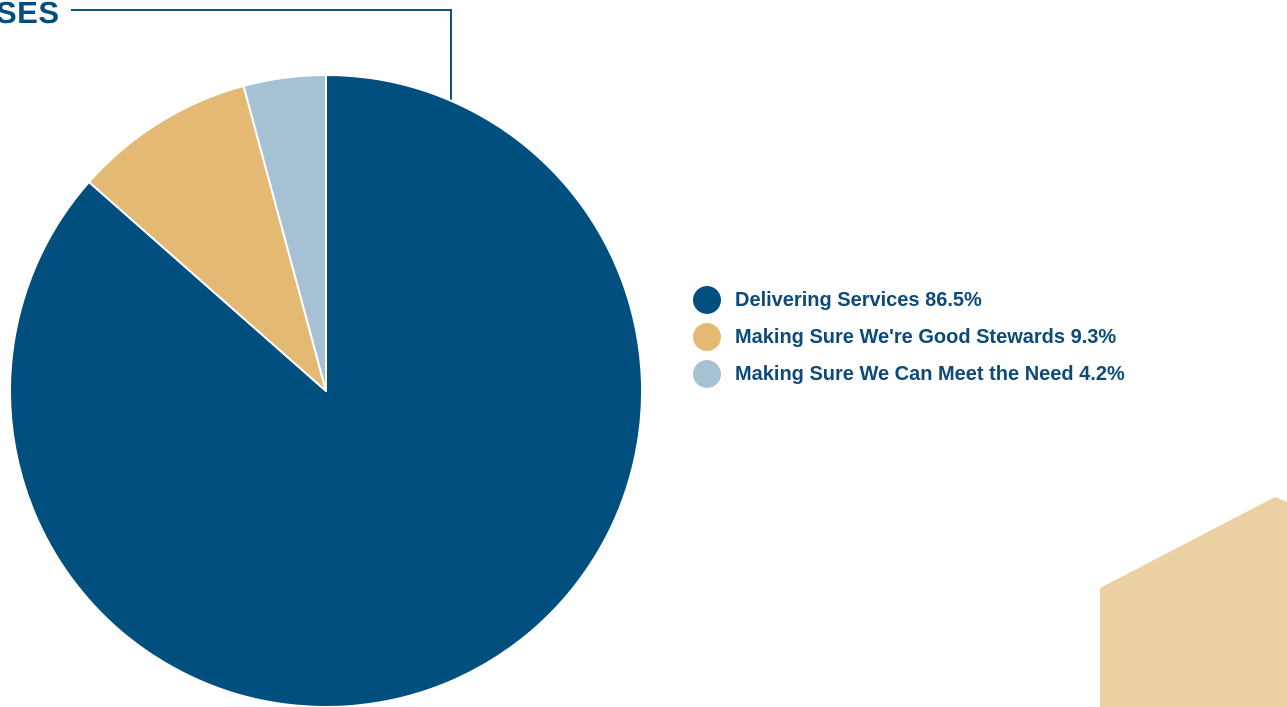 The width and height of the screenshot is (1287, 707). Describe the element at coordinates (707, 337) in the screenshot. I see `legend-swatch-good-stewards` at that location.